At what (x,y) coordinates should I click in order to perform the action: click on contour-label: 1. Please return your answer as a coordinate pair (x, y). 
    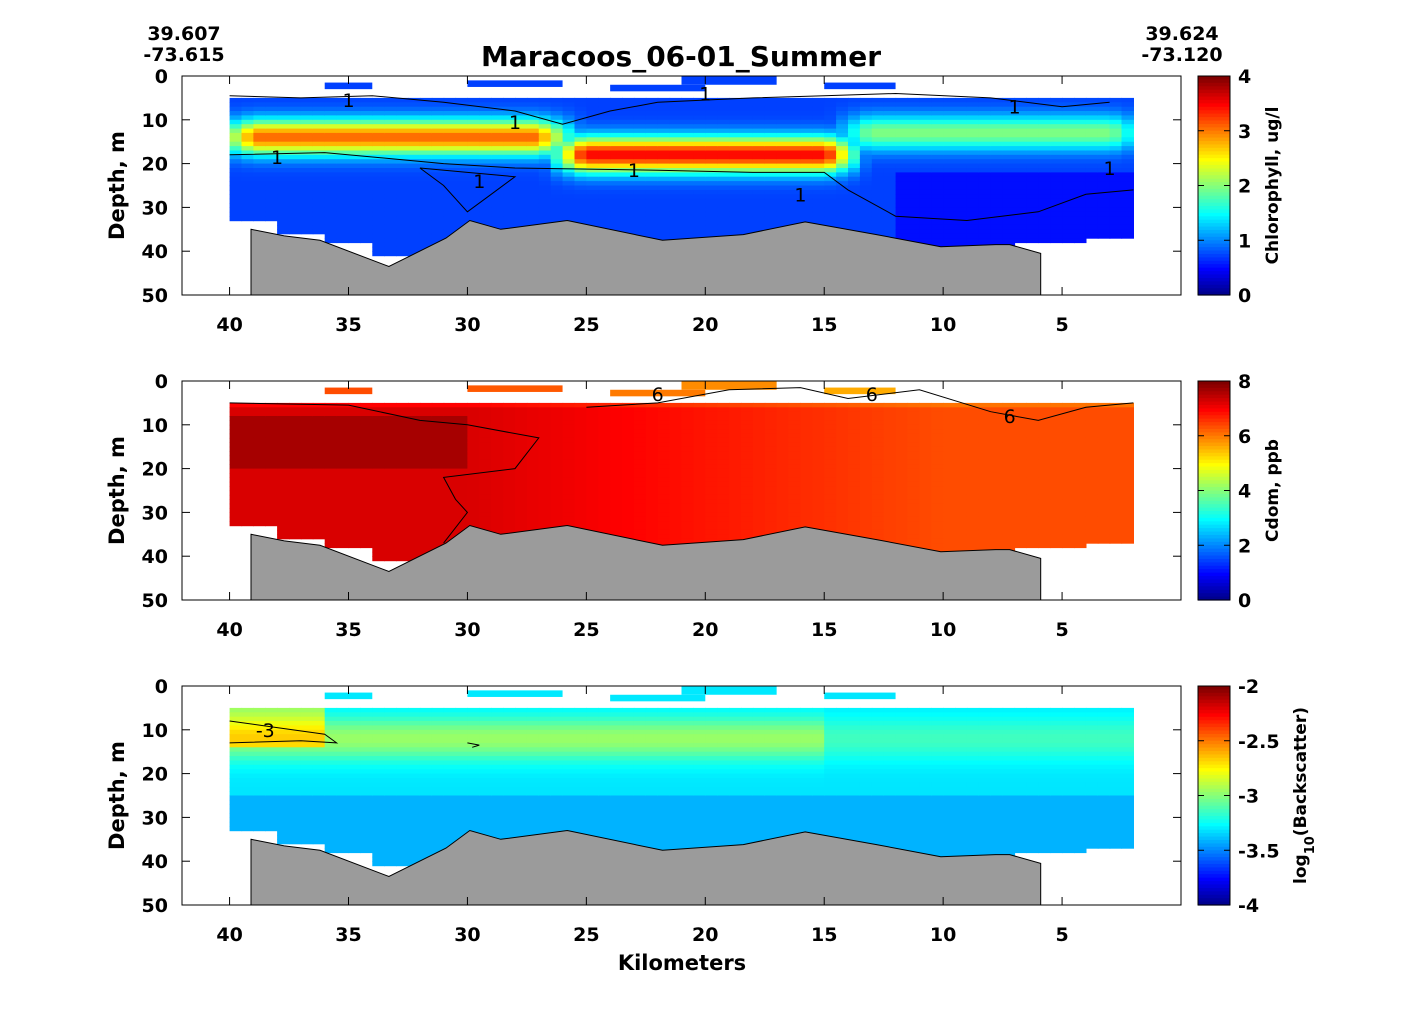
    Looking at the image, I should click on (1014, 108).